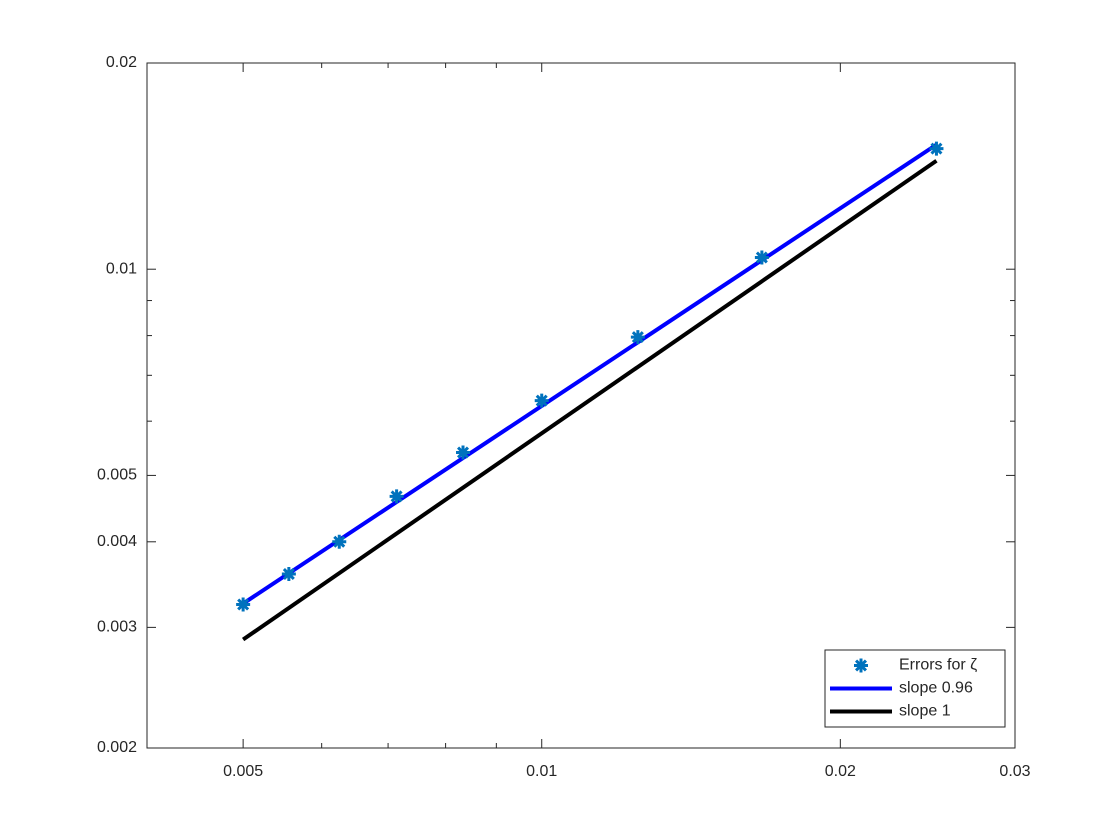 The width and height of the screenshot is (1120, 840). Describe the element at coordinates (117, 475) in the screenshot. I see `y-tick-label: 0.005` at that location.